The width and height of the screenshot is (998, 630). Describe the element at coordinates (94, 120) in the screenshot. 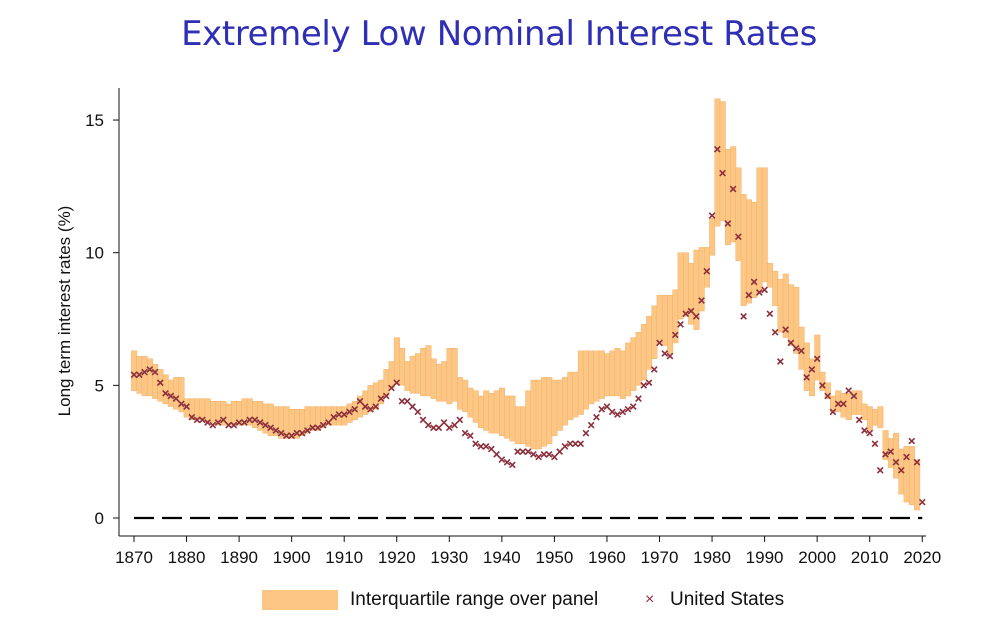

I see `y-tick-label: 15` at that location.